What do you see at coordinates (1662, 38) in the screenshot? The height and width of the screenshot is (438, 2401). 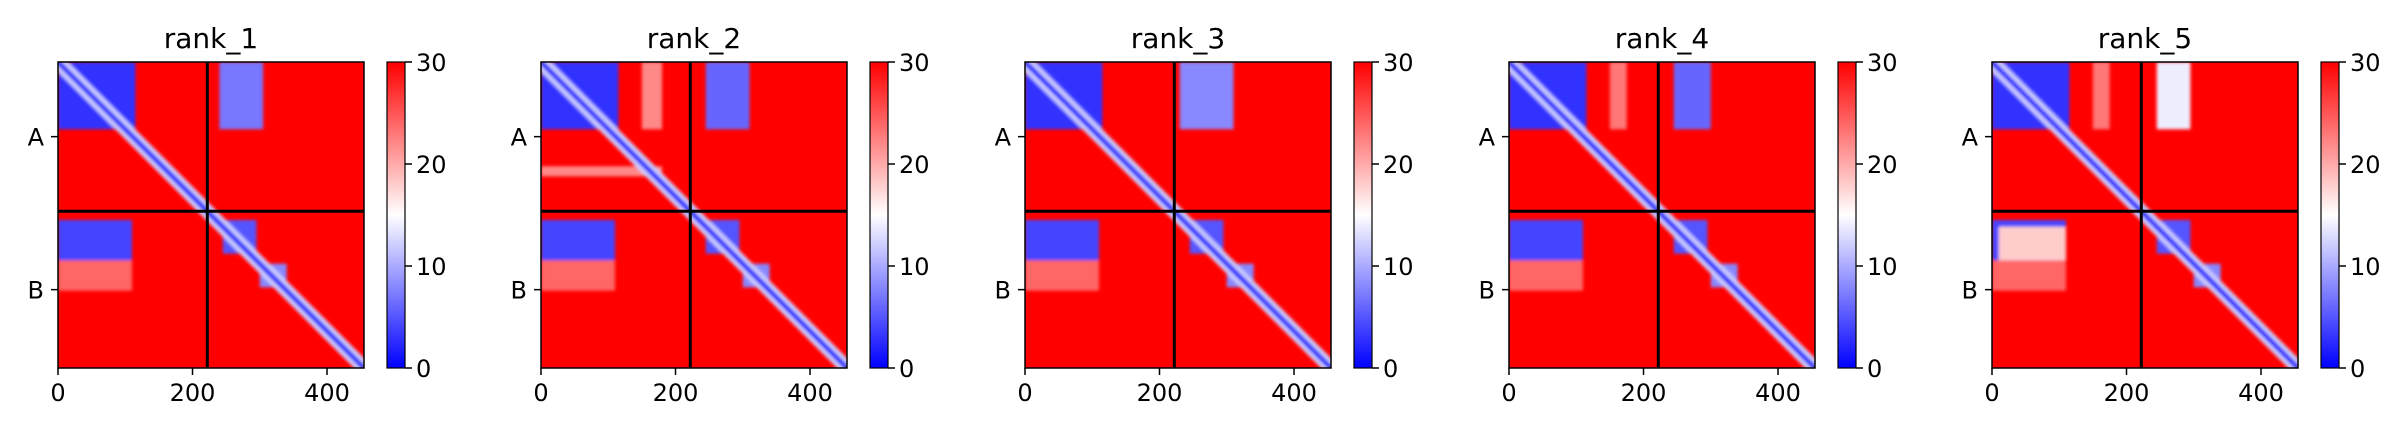 I see `panel-title: rank_4` at bounding box center [1662, 38].